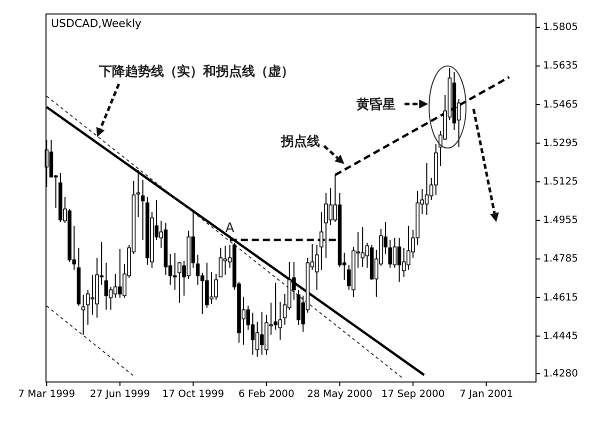 The height and width of the screenshot is (437, 592). What do you see at coordinates (560, 374) in the screenshot?
I see `y-tick-label: 1.4280` at bounding box center [560, 374].